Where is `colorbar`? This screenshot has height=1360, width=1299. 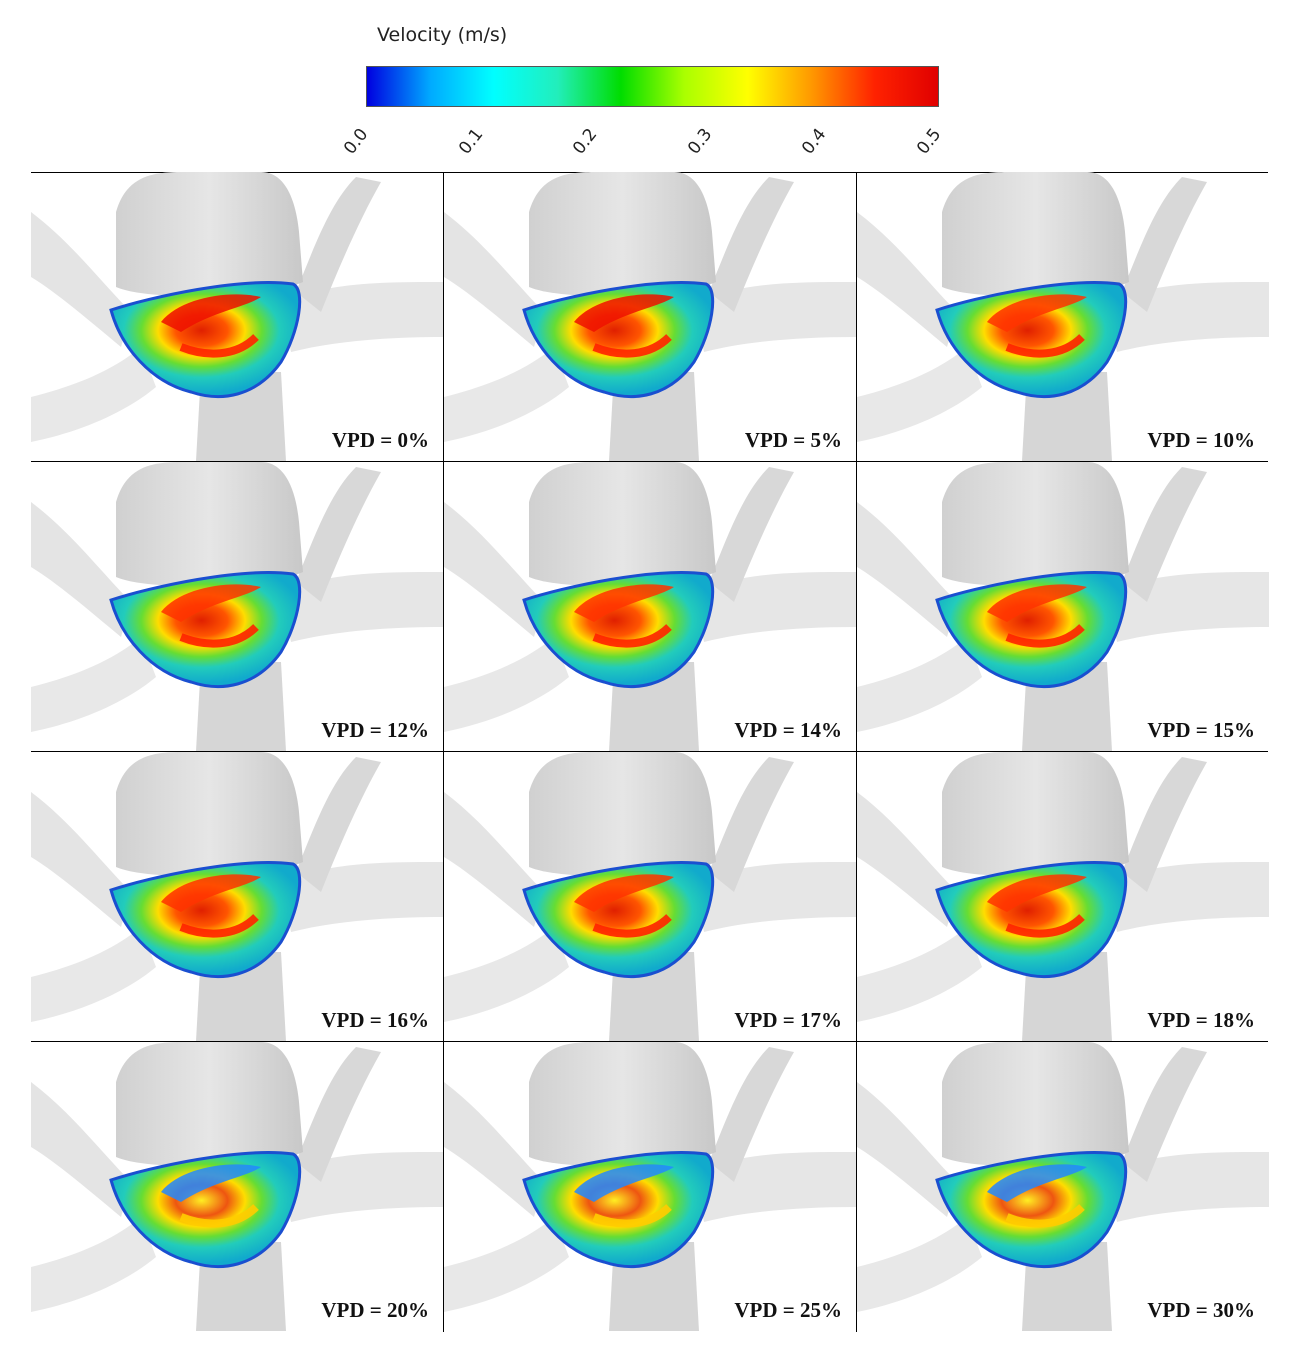
colorbar is located at coordinates (652, 86).